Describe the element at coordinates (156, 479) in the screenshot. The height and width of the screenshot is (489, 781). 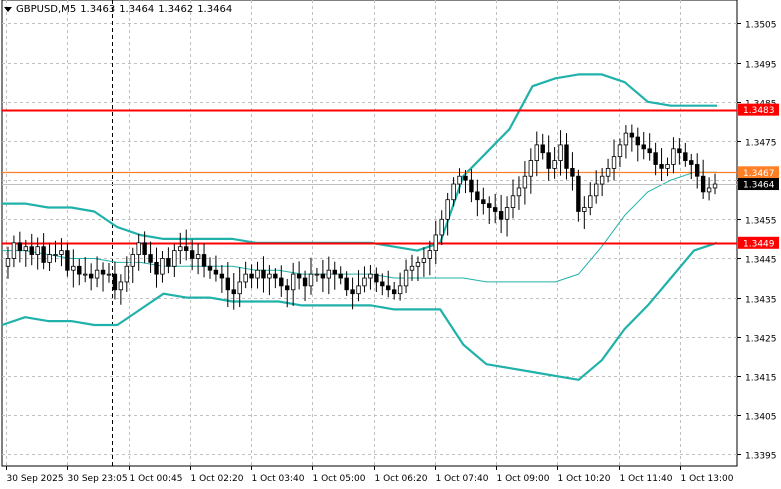
I see `x-tick-label: 1 Oct 00:45` at that location.